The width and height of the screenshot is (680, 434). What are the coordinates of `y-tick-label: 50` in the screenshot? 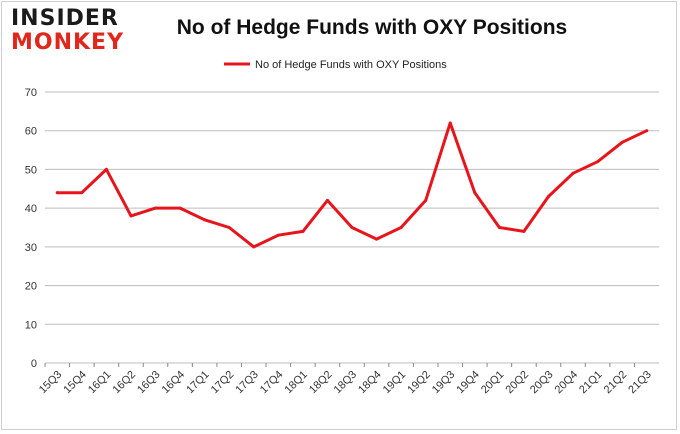 It's located at (31, 170).